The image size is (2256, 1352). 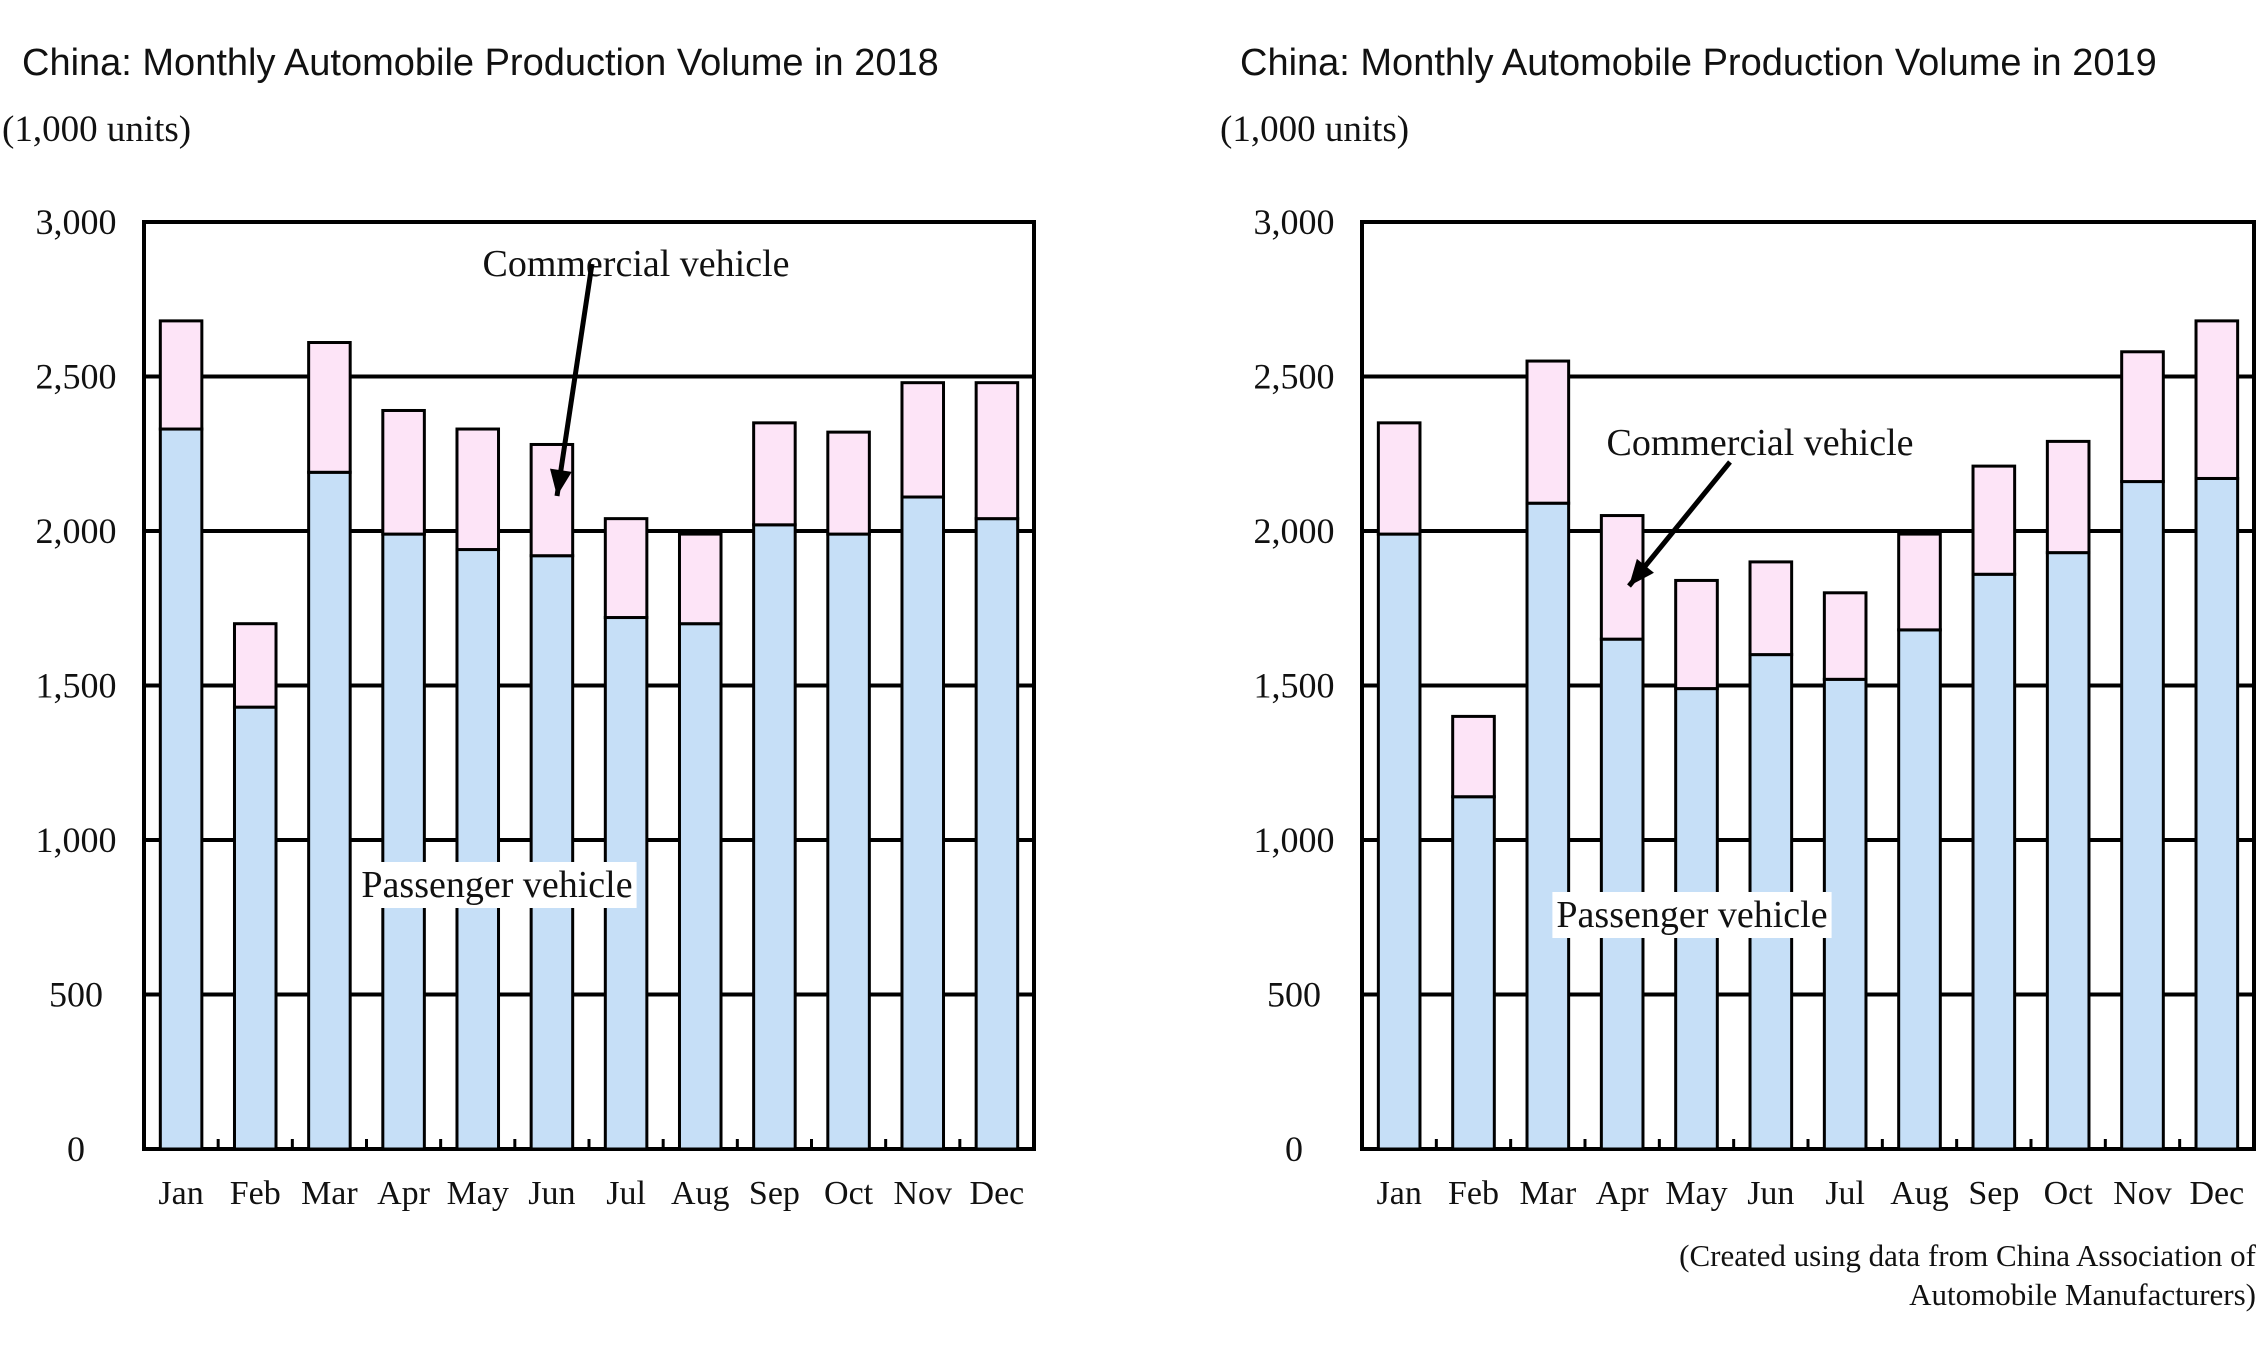 I want to click on x-tick-label-2019: Jun, so click(x=1770, y=1193).